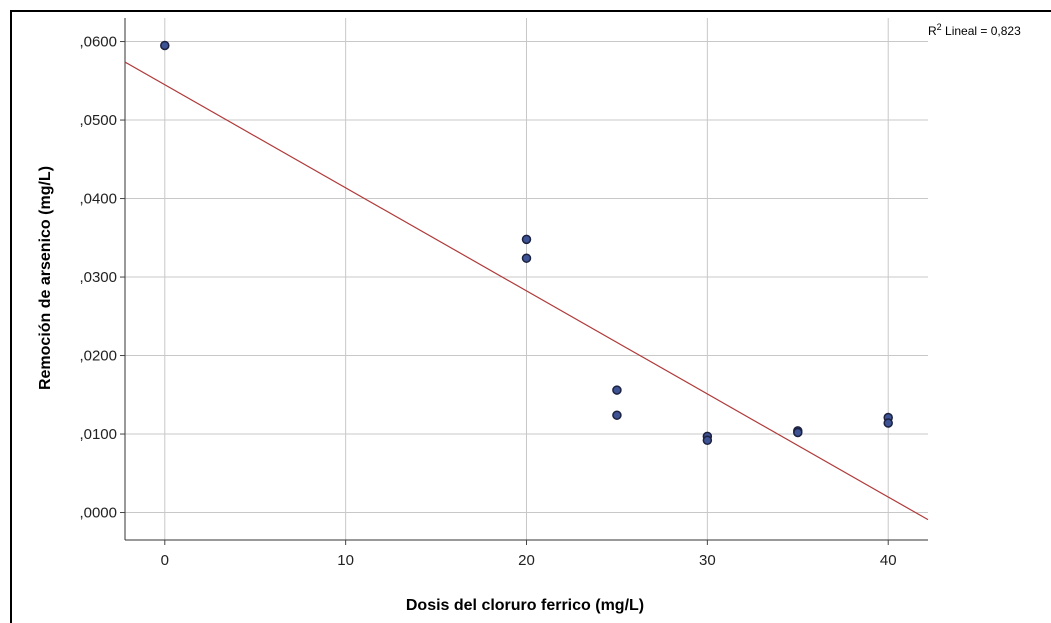  I want to click on x-tick-label: 20, so click(526, 560).